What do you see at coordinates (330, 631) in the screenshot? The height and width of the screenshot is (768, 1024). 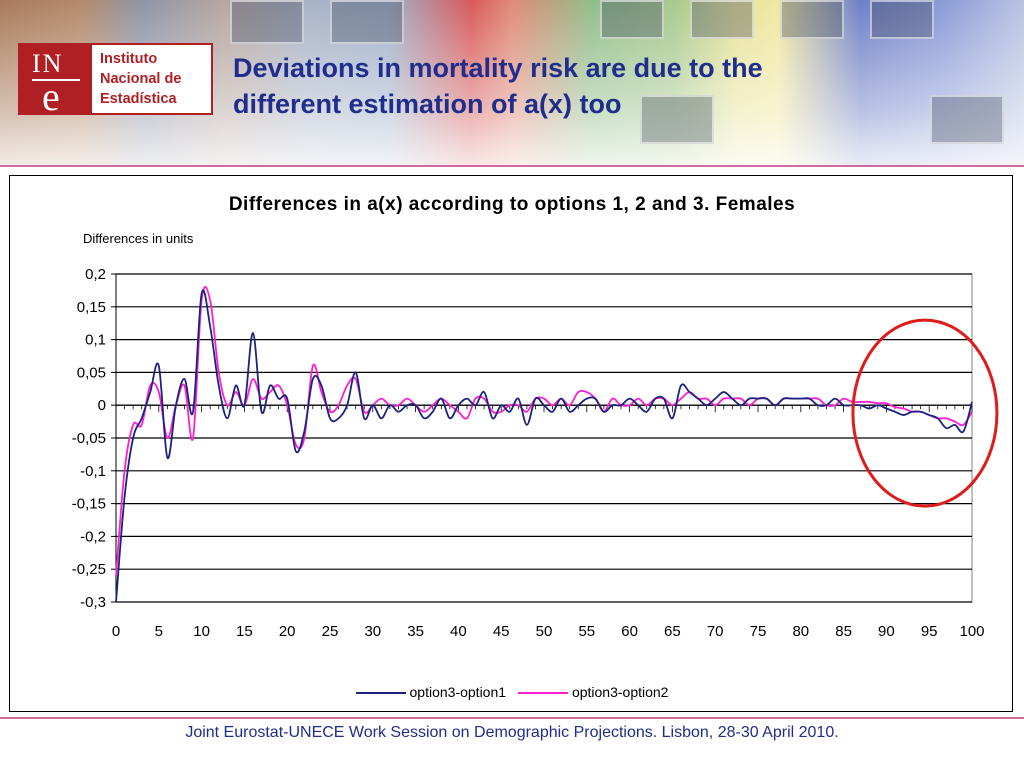 I see `x-tick-label: 25` at bounding box center [330, 631].